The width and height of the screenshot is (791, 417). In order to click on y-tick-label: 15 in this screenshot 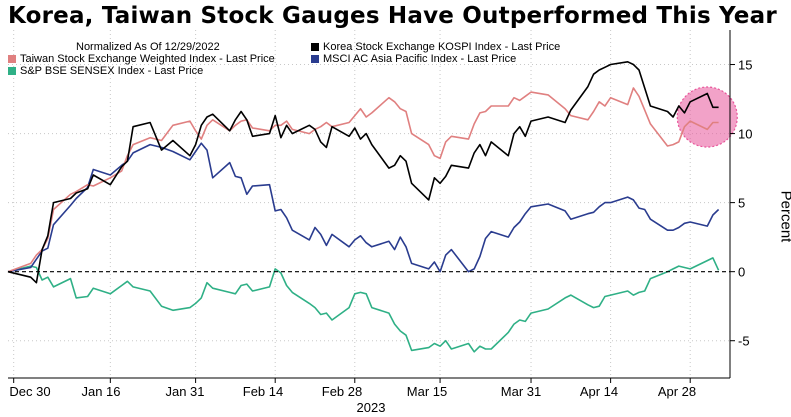, I will do `click(745, 65)`.